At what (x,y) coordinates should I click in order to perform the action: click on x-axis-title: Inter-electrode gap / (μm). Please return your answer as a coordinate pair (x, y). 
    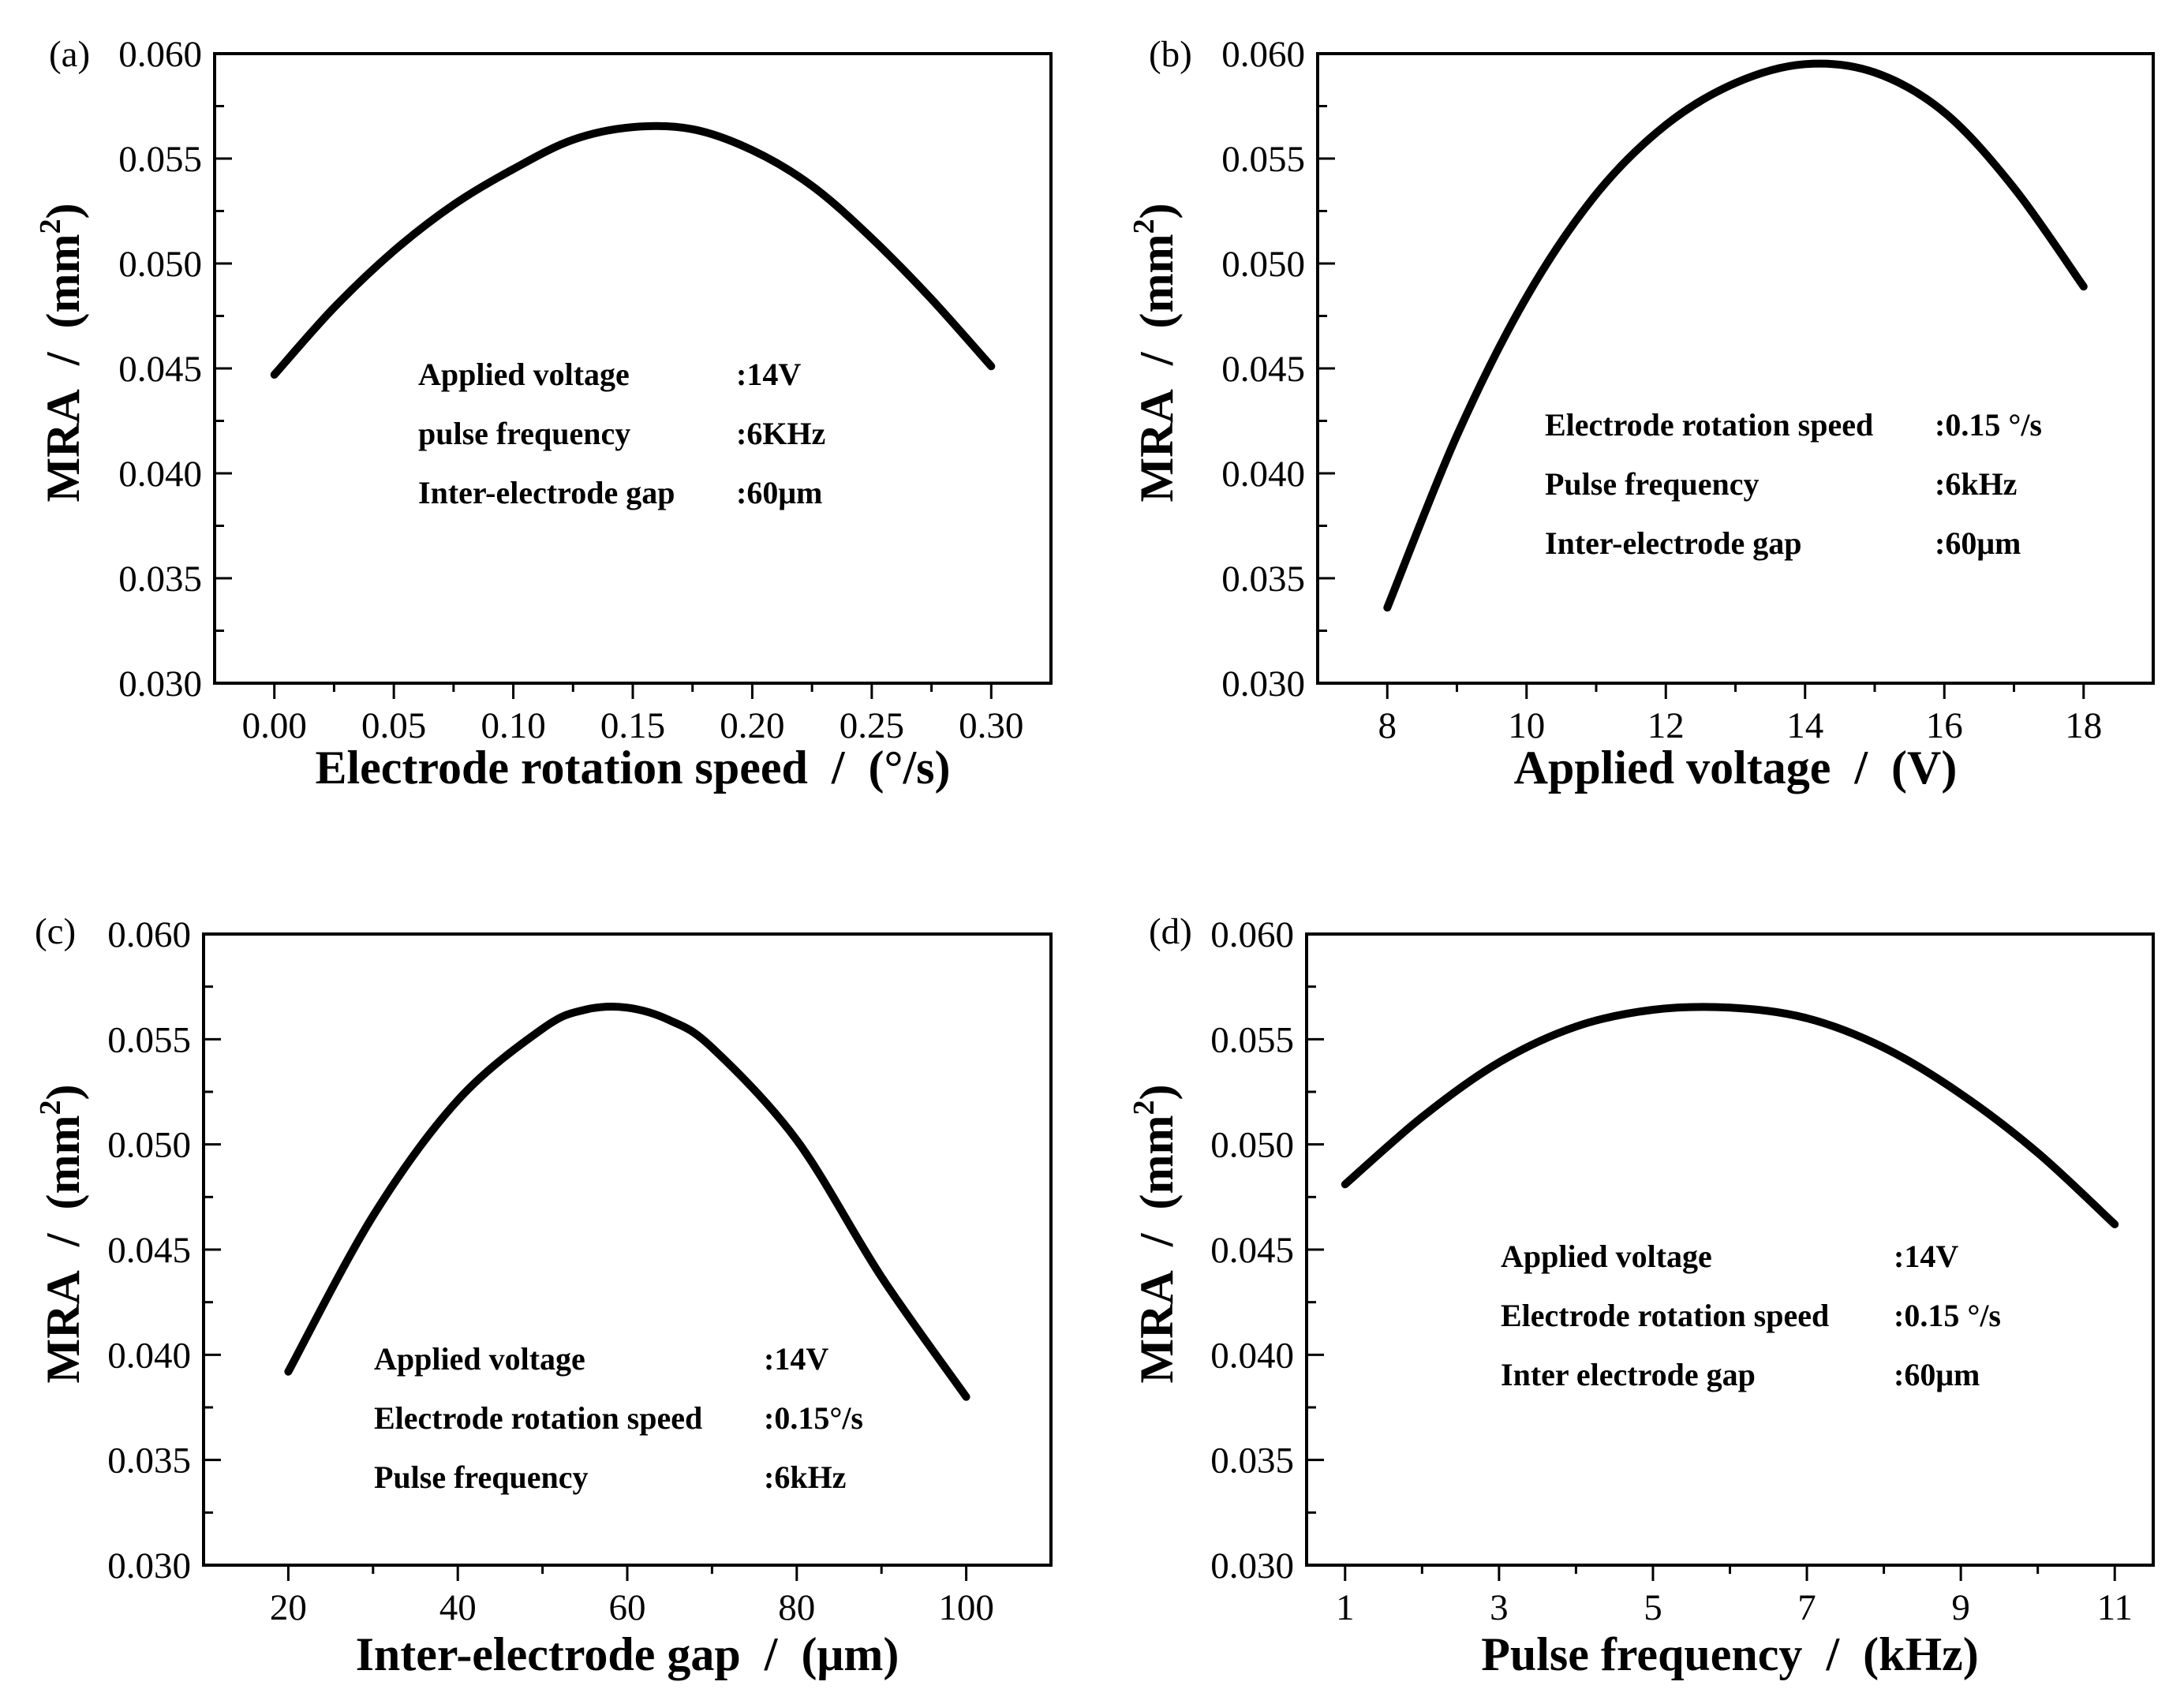
    Looking at the image, I should click on (627, 1654).